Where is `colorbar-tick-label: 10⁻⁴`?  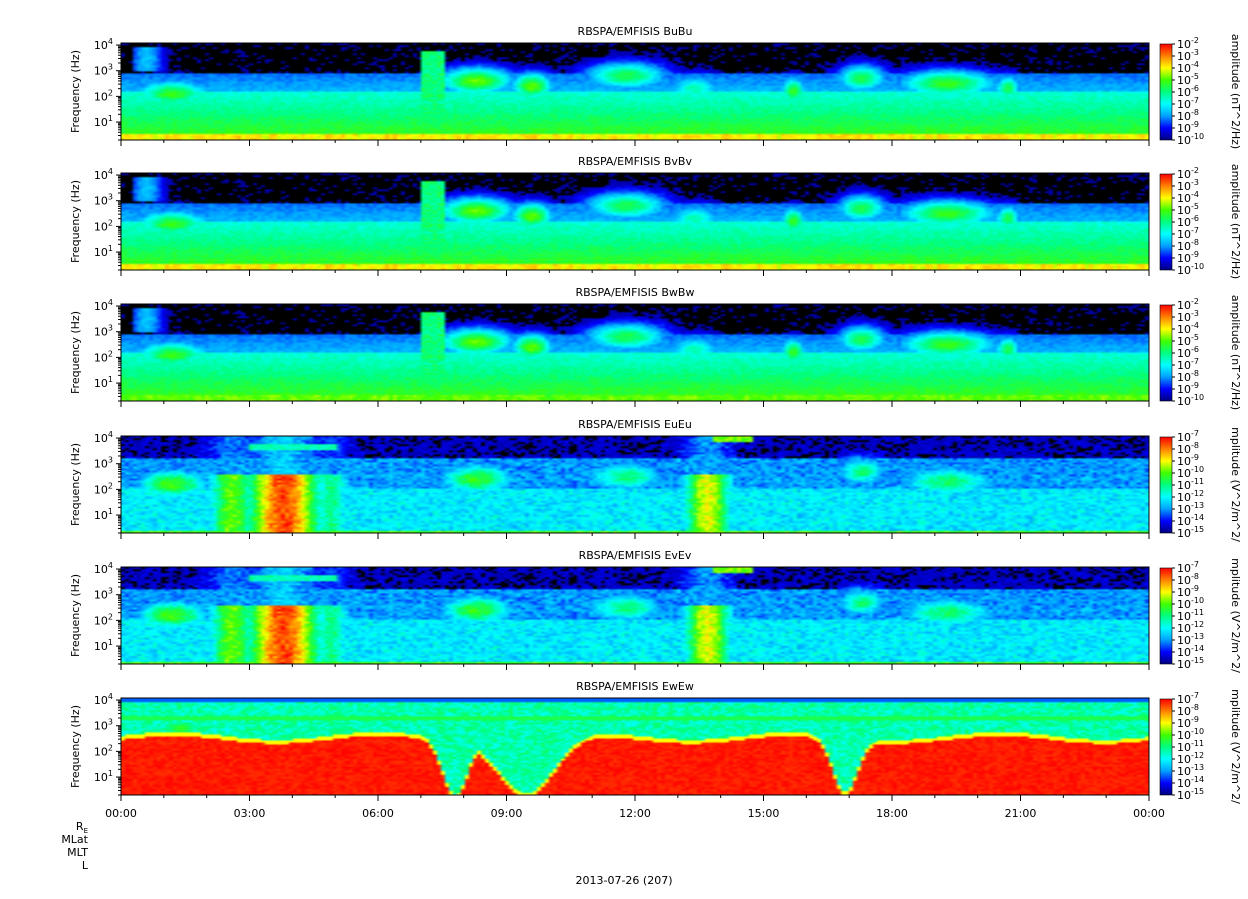
colorbar-tick-label: 10⁻⁴ is located at coordinates (1188, 67).